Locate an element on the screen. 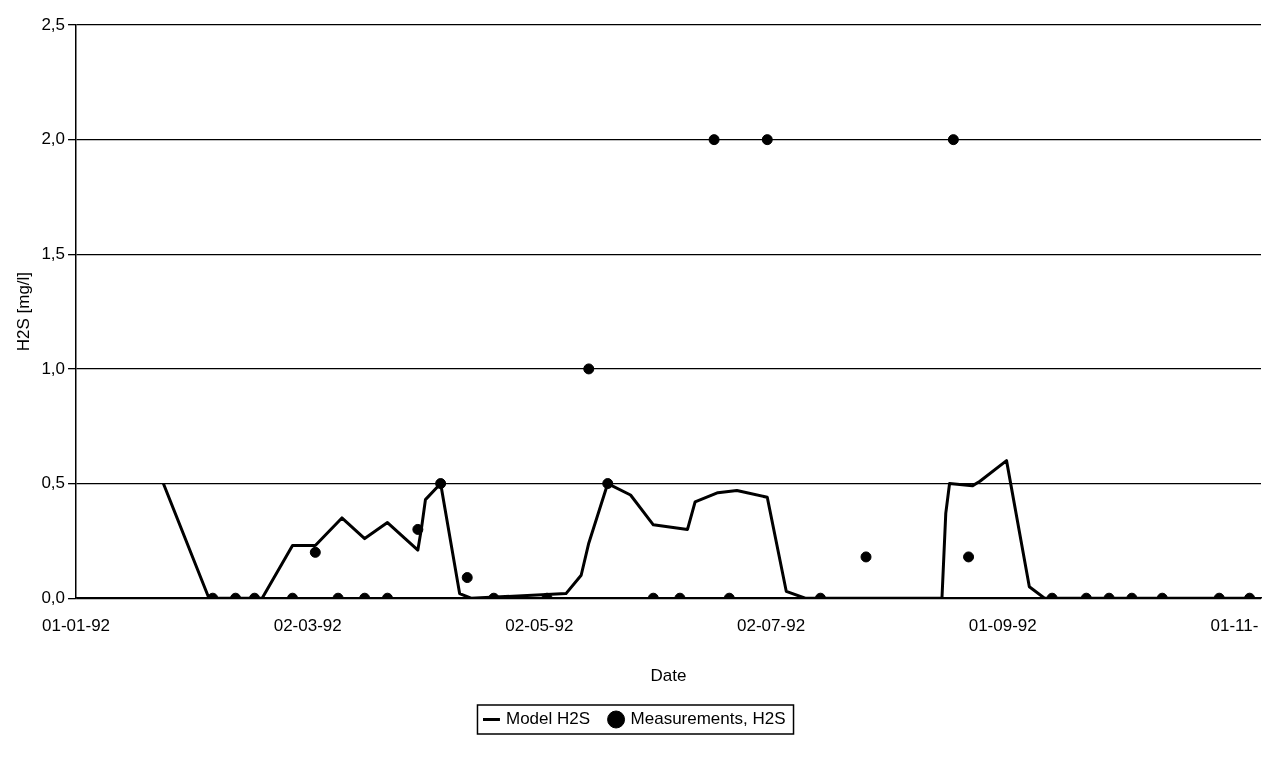 The height and width of the screenshot is (758, 1269). y-tick-label: 2,0 is located at coordinates (53, 139).